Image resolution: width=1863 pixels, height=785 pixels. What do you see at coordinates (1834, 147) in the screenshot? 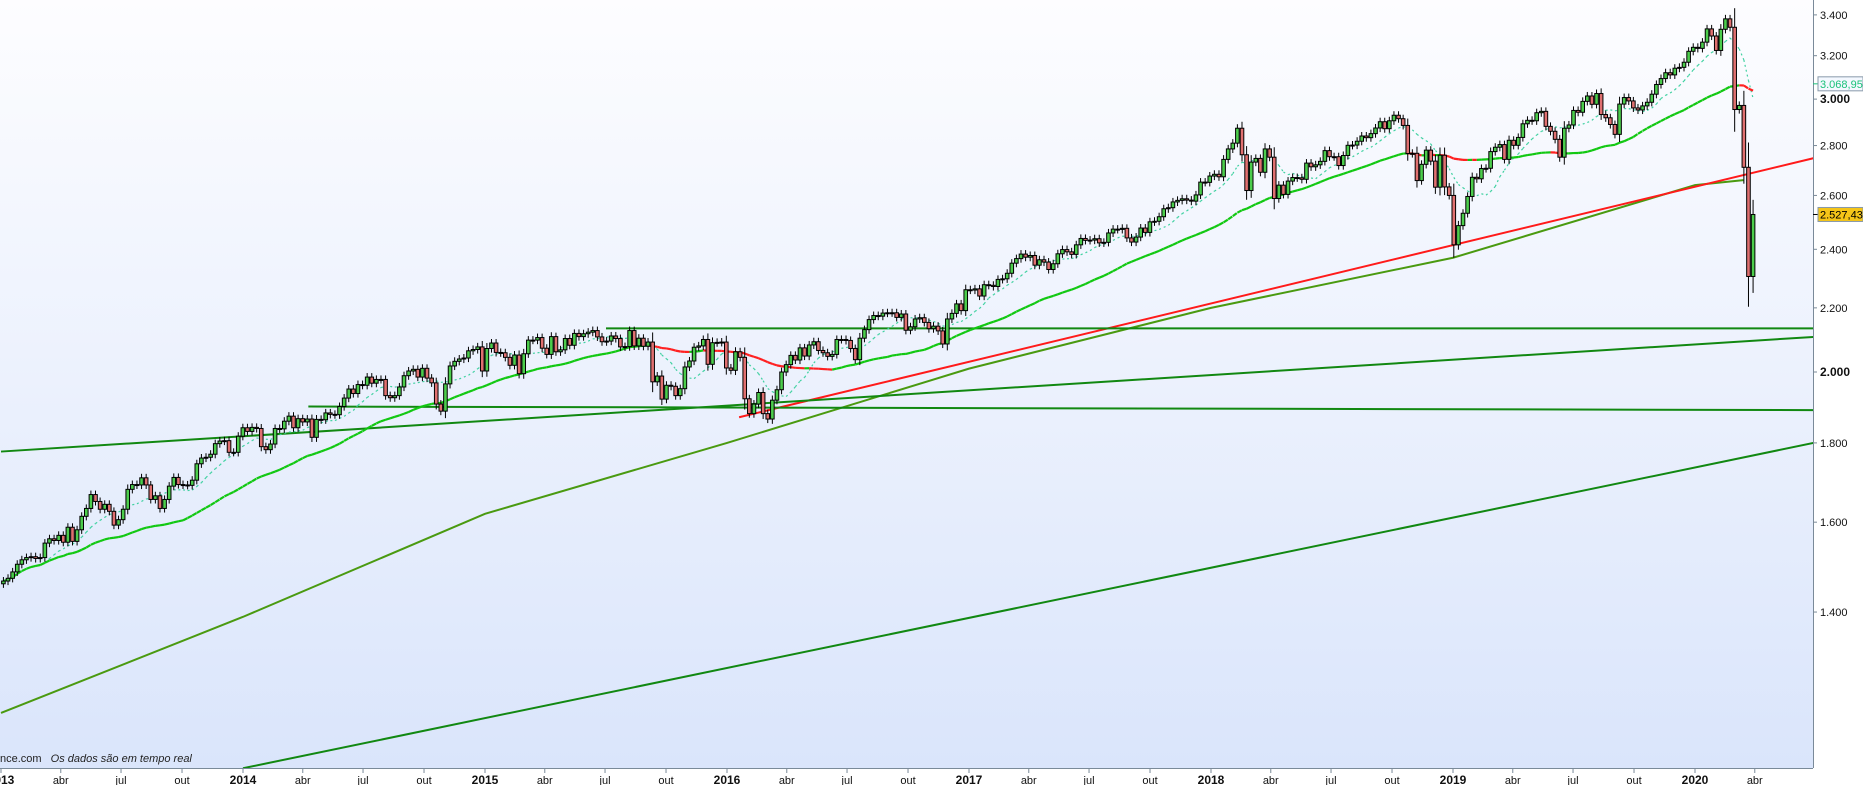
I see `y-tick-label: 2.800` at bounding box center [1834, 147].